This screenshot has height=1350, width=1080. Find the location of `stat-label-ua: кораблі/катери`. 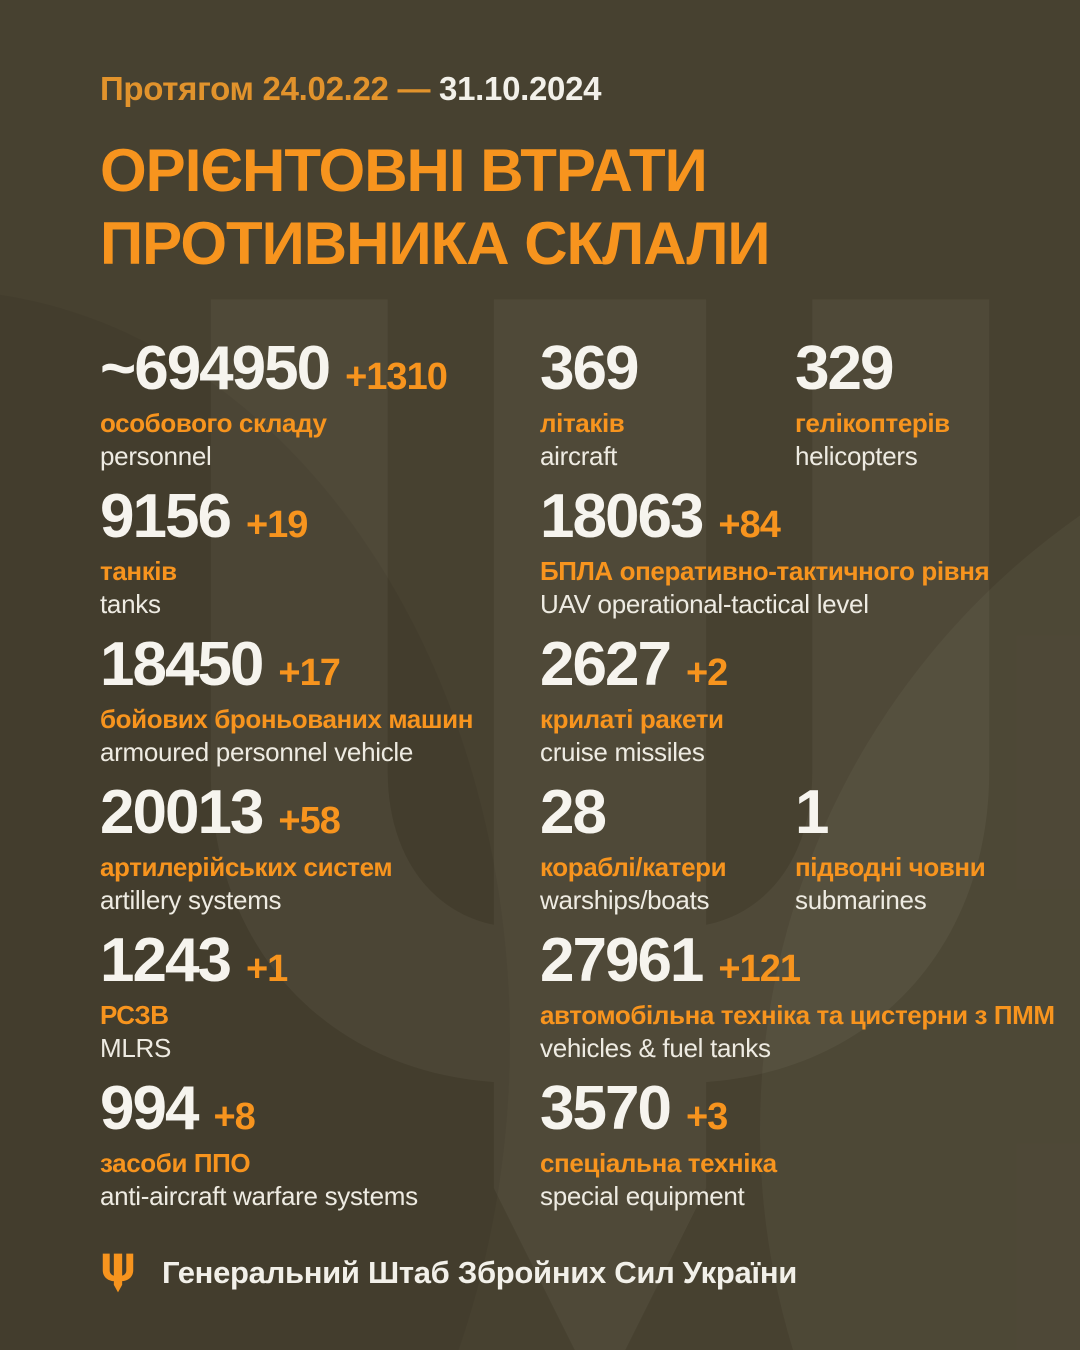

stat-label-ua: кораблі/катери is located at coordinates (633, 867).